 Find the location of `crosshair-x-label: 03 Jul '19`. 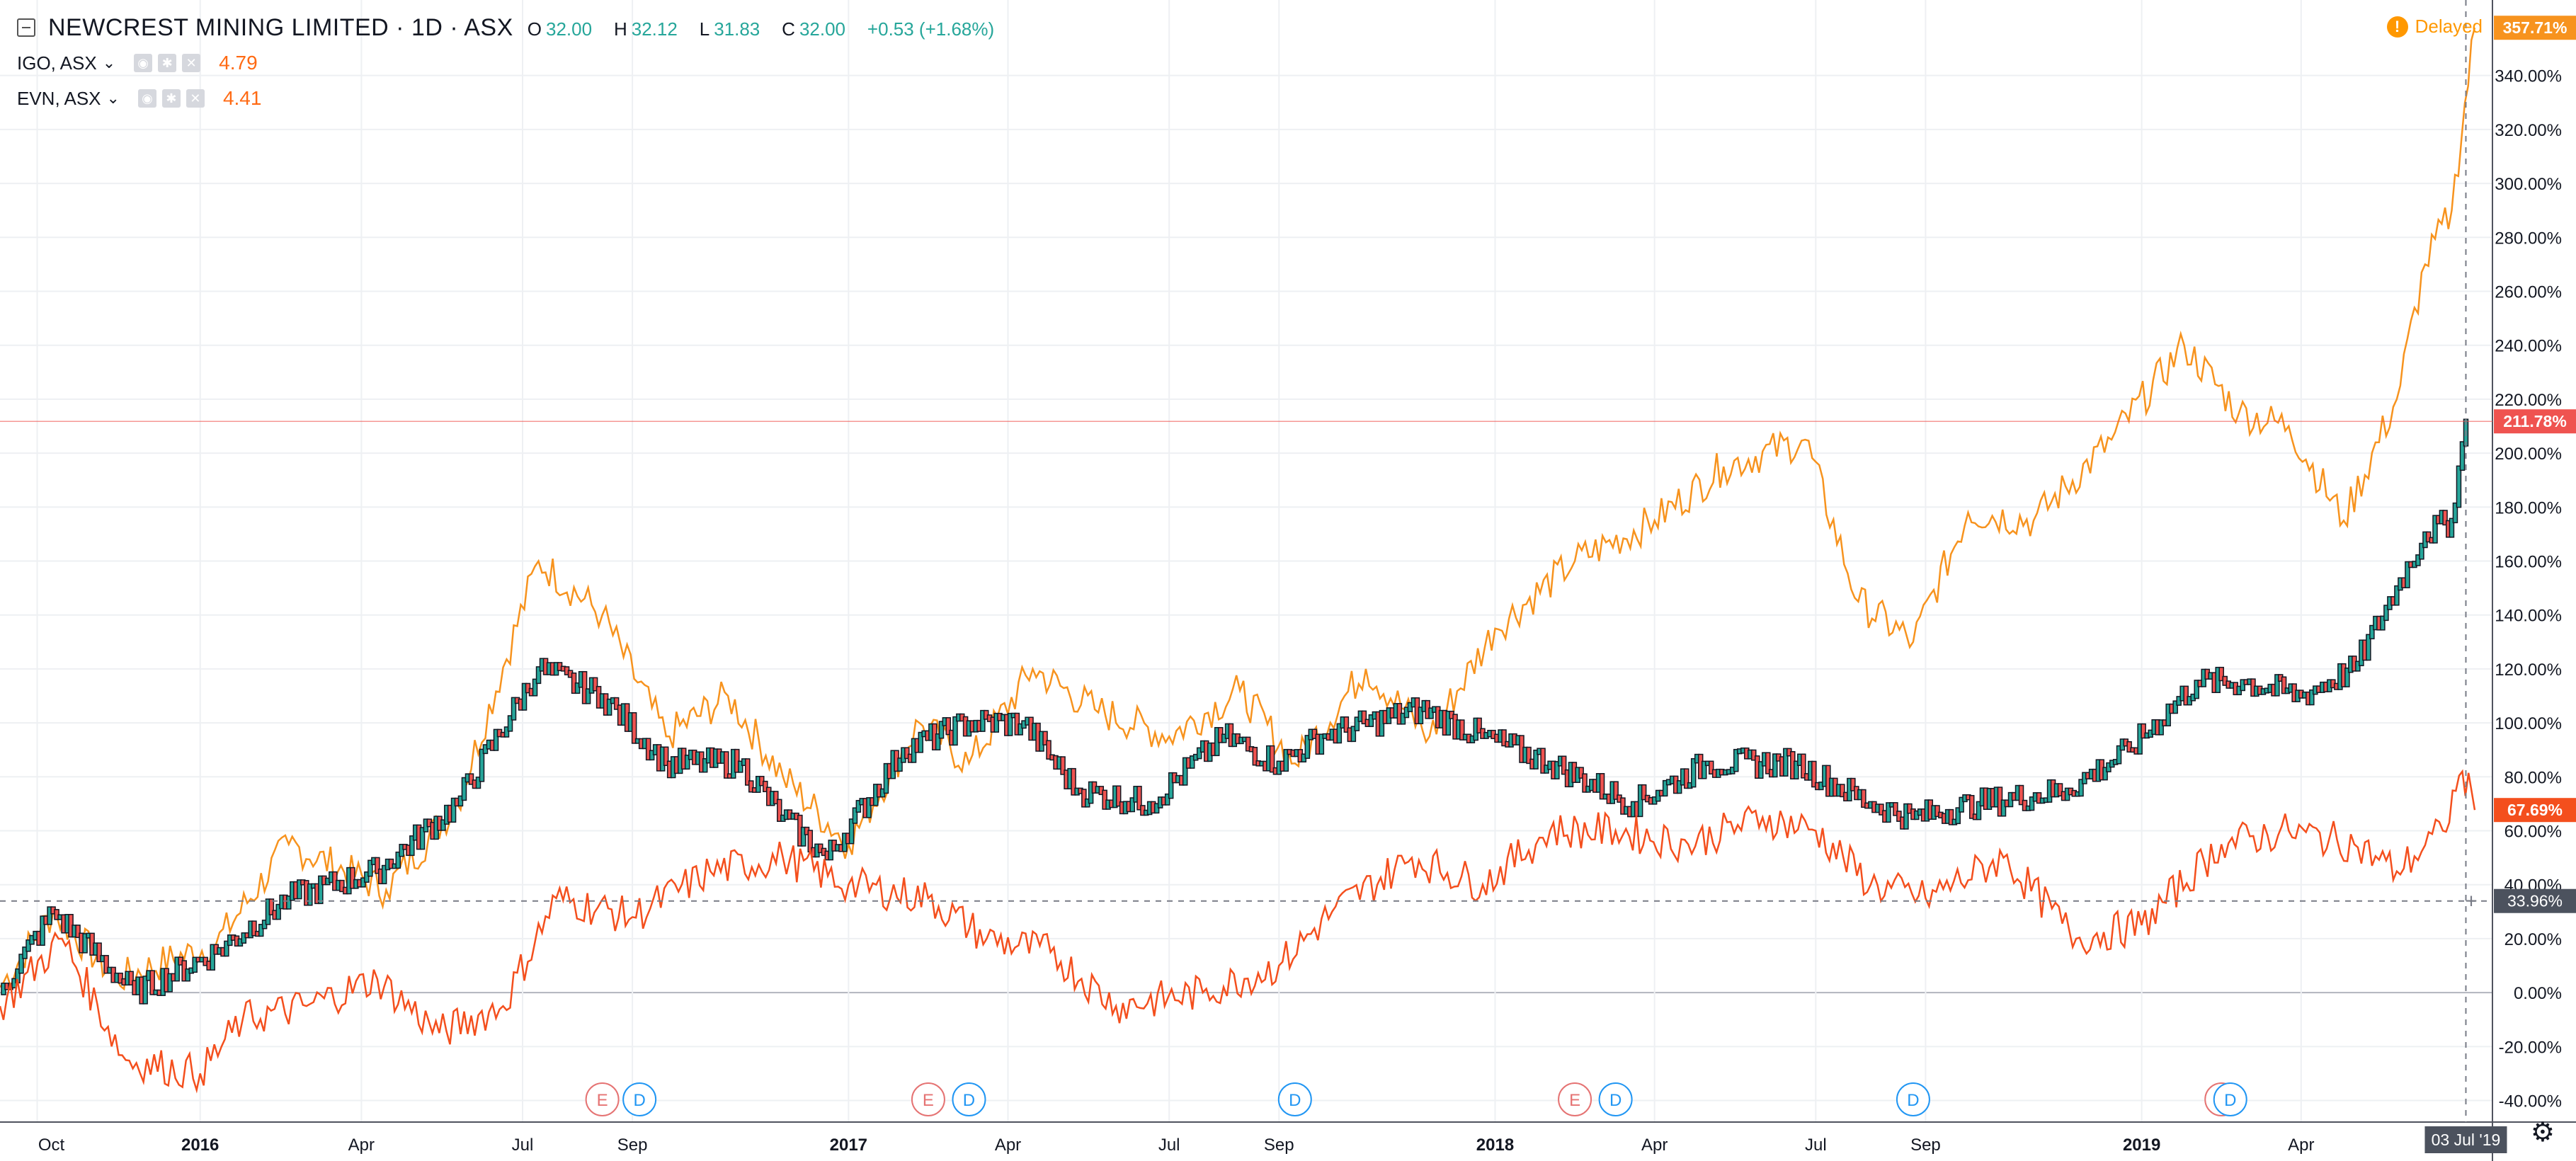

crosshair-x-label: 03 Jul '19 is located at coordinates (2467, 1140).